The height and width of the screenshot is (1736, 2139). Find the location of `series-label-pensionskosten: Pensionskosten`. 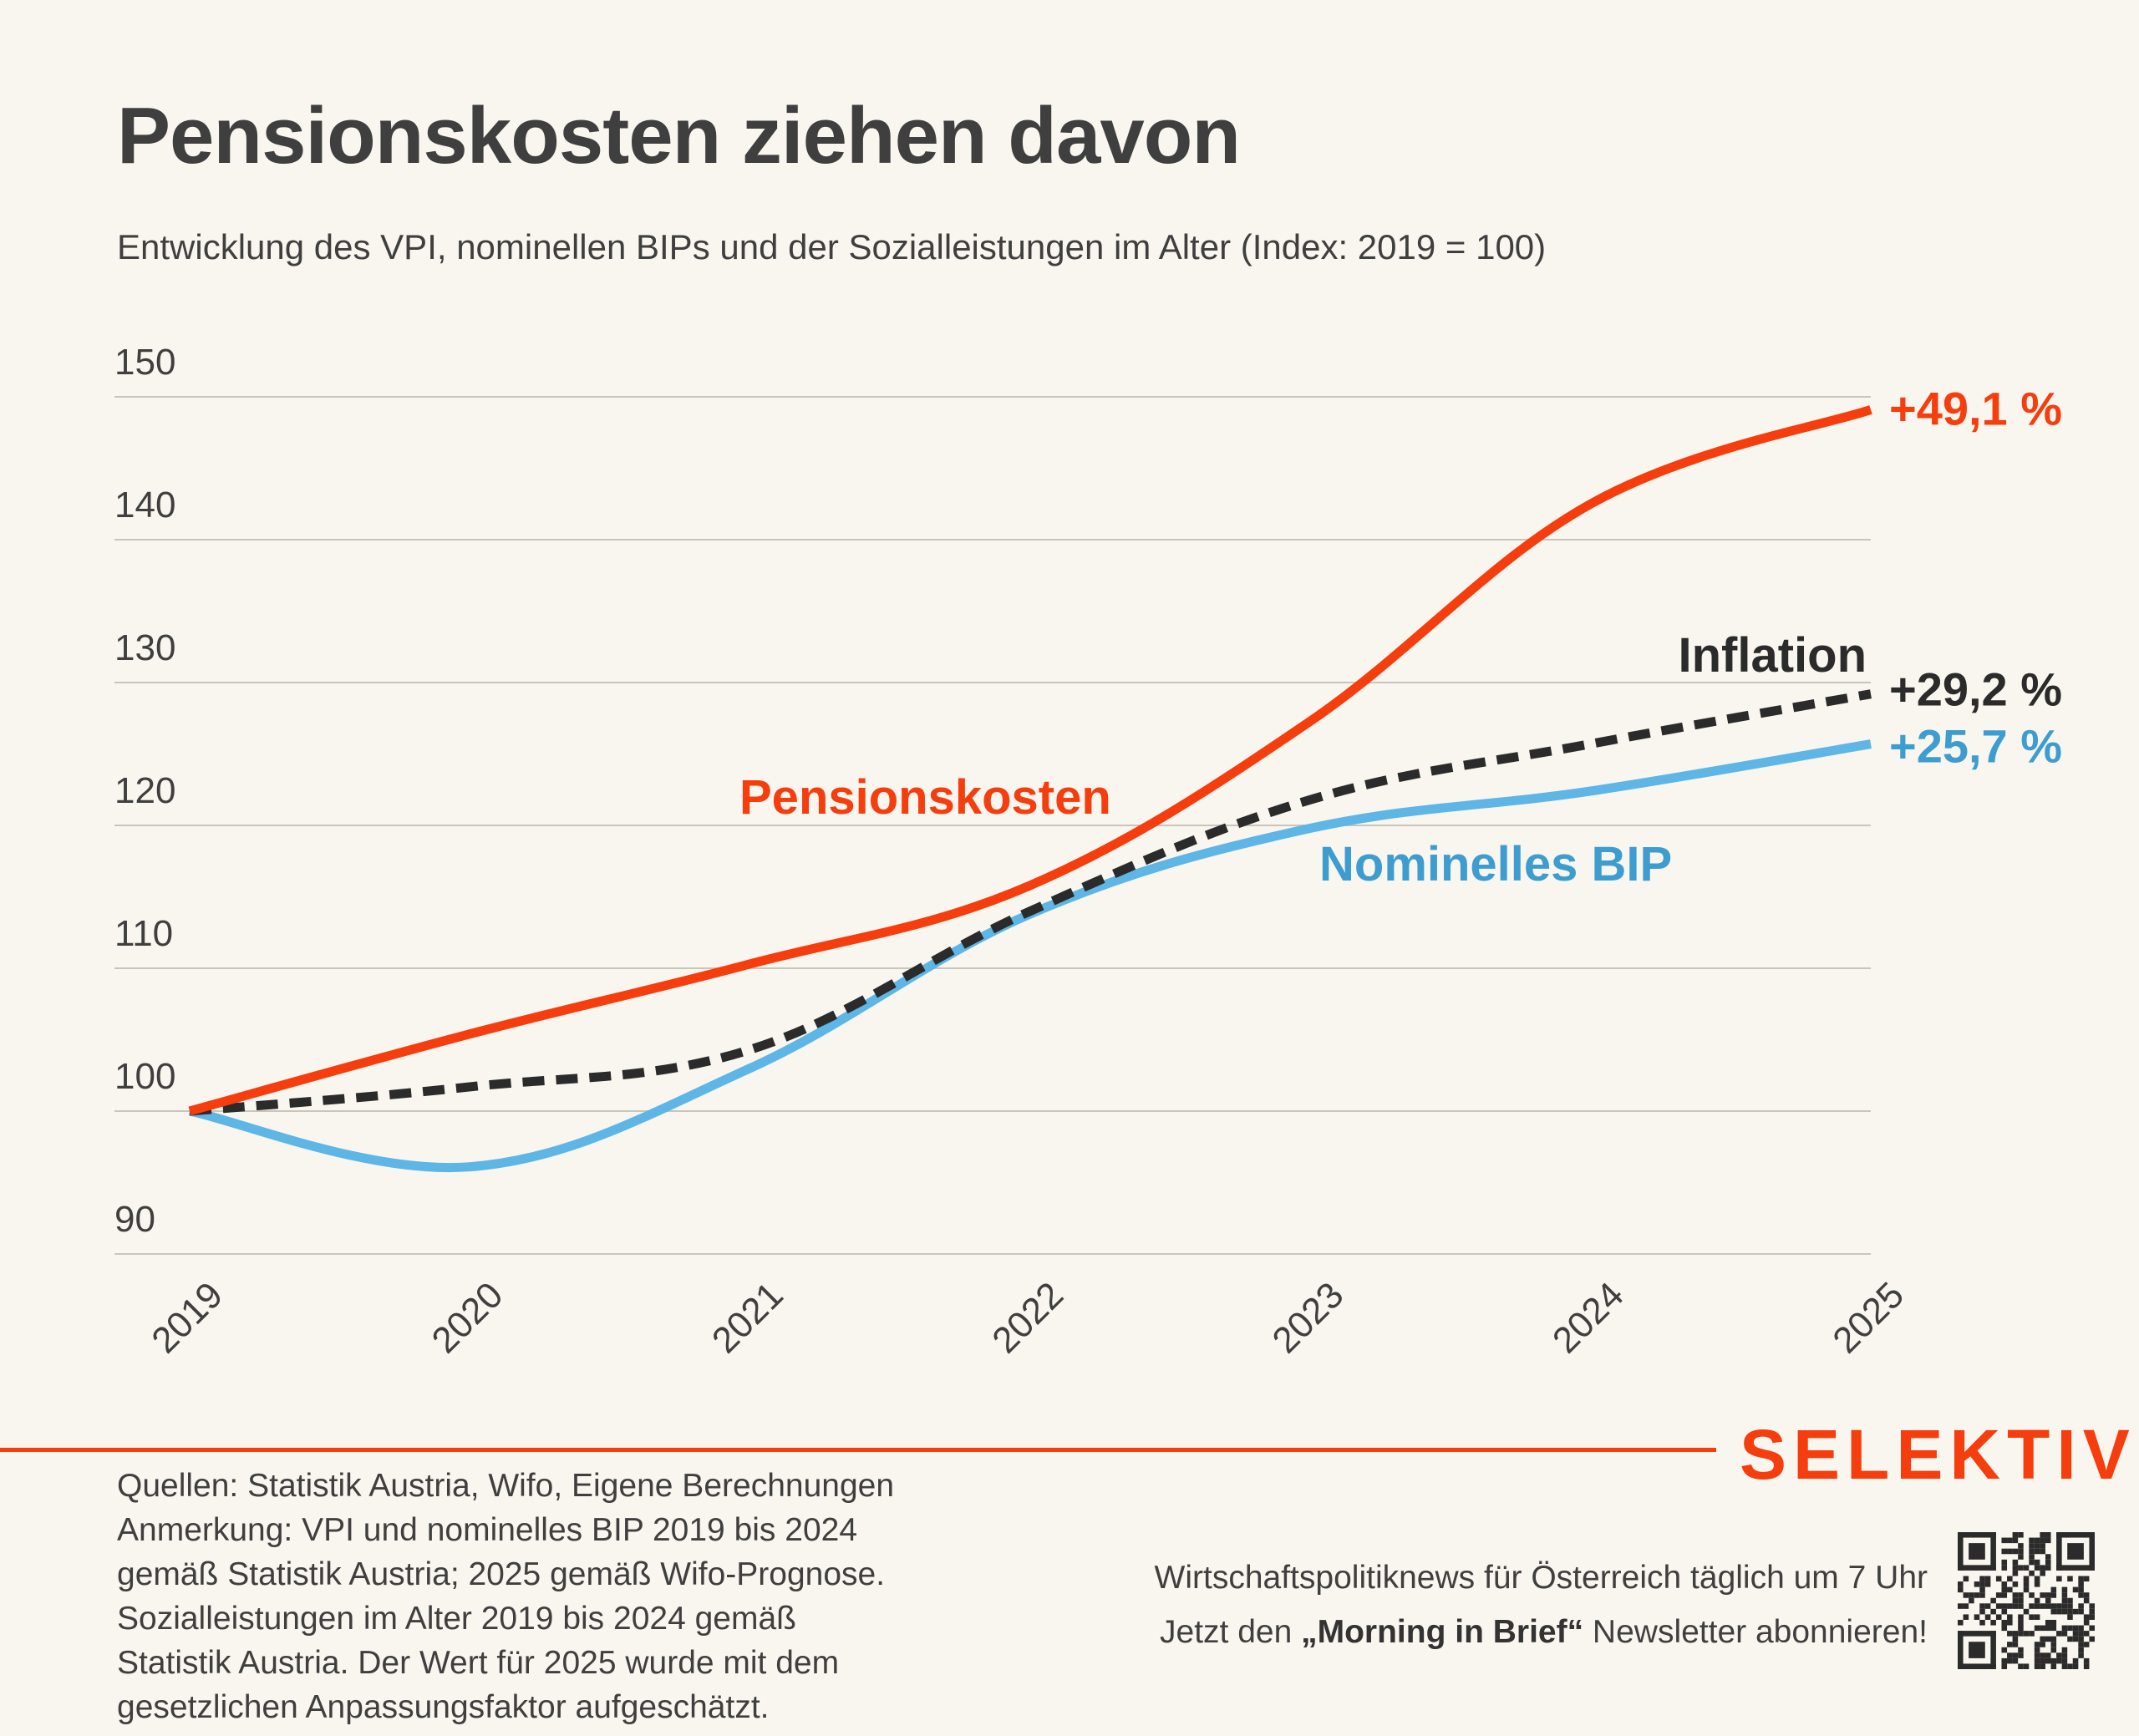

series-label-pensionskosten: Pensionskosten is located at coordinates (925, 797).